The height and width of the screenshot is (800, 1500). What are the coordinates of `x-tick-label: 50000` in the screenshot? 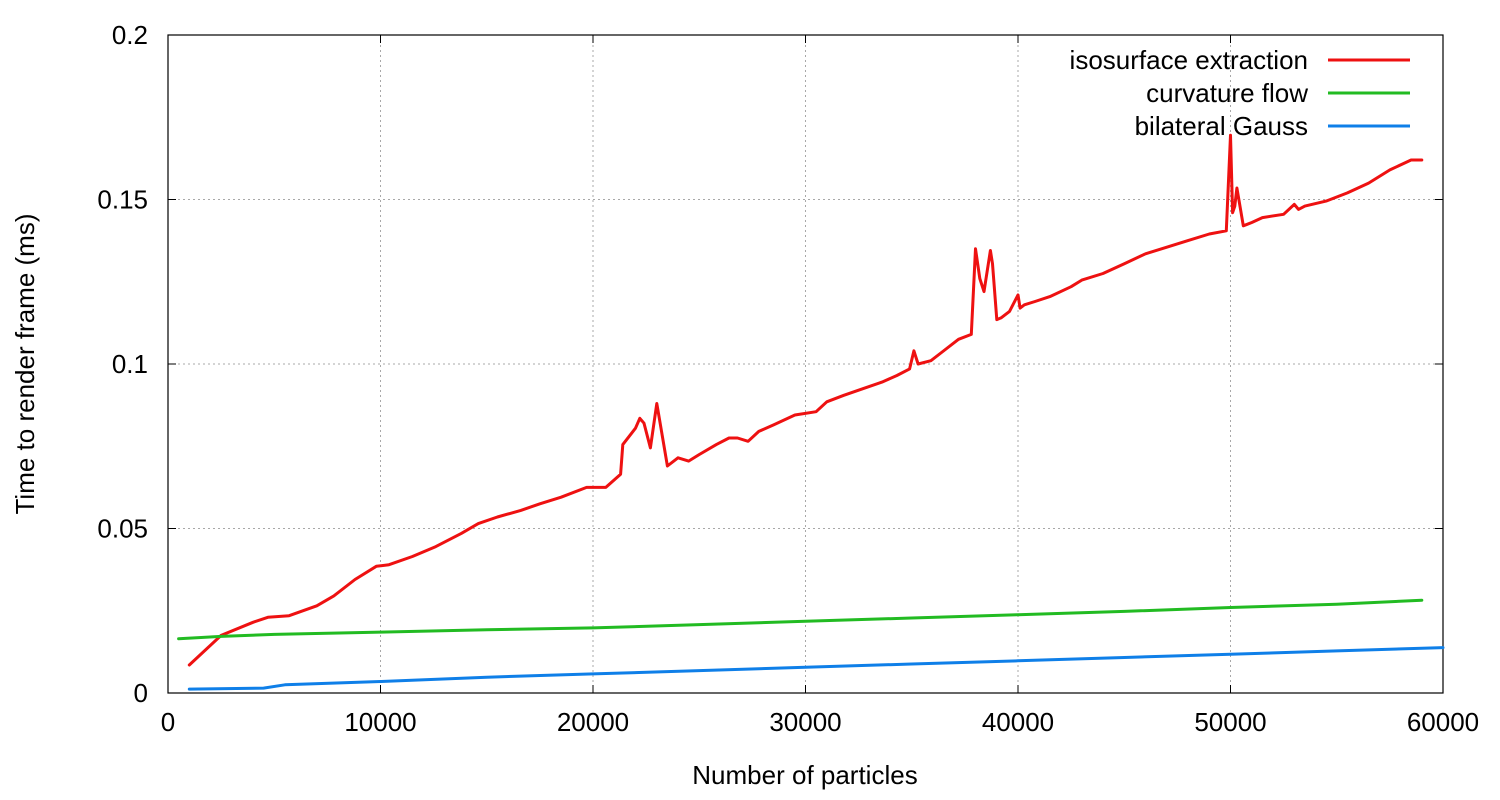 It's located at (1230, 722).